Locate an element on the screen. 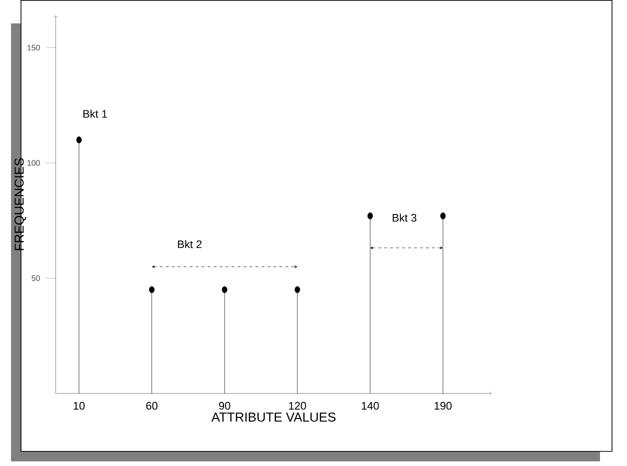 The width and height of the screenshot is (627, 466). x-tick-label: 120 is located at coordinates (297, 406).